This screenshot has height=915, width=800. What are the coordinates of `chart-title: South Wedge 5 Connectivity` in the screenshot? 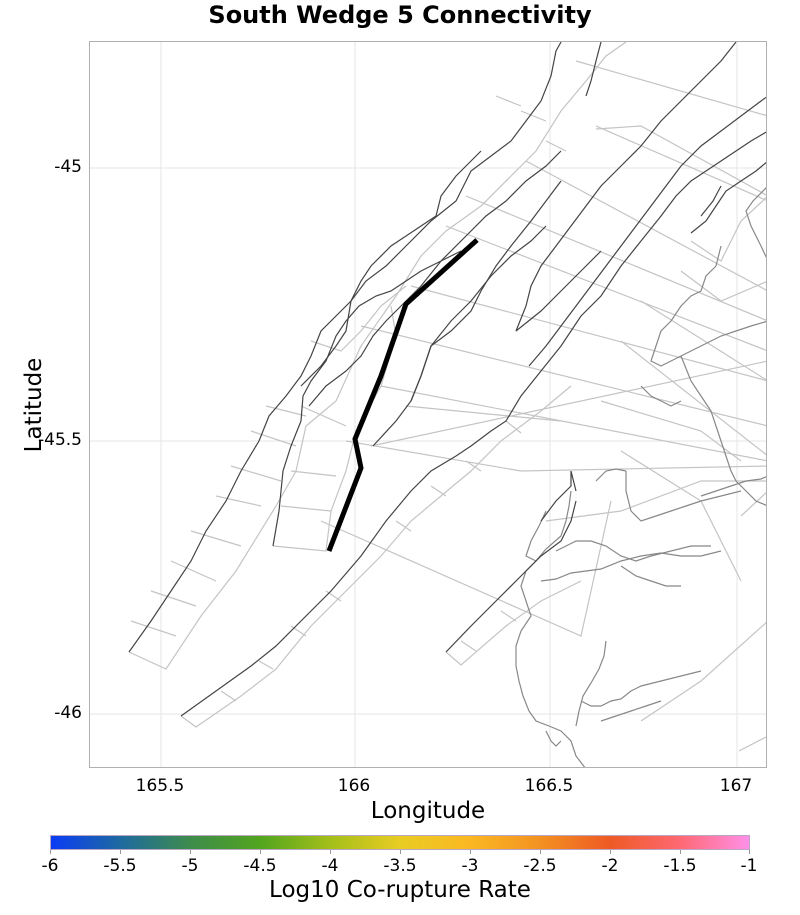 It's located at (400, 15).